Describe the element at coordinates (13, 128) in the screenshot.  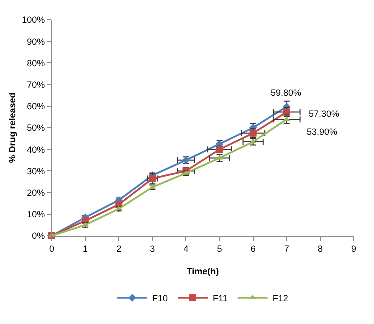
I see `y-axis-title: % Drug released` at that location.